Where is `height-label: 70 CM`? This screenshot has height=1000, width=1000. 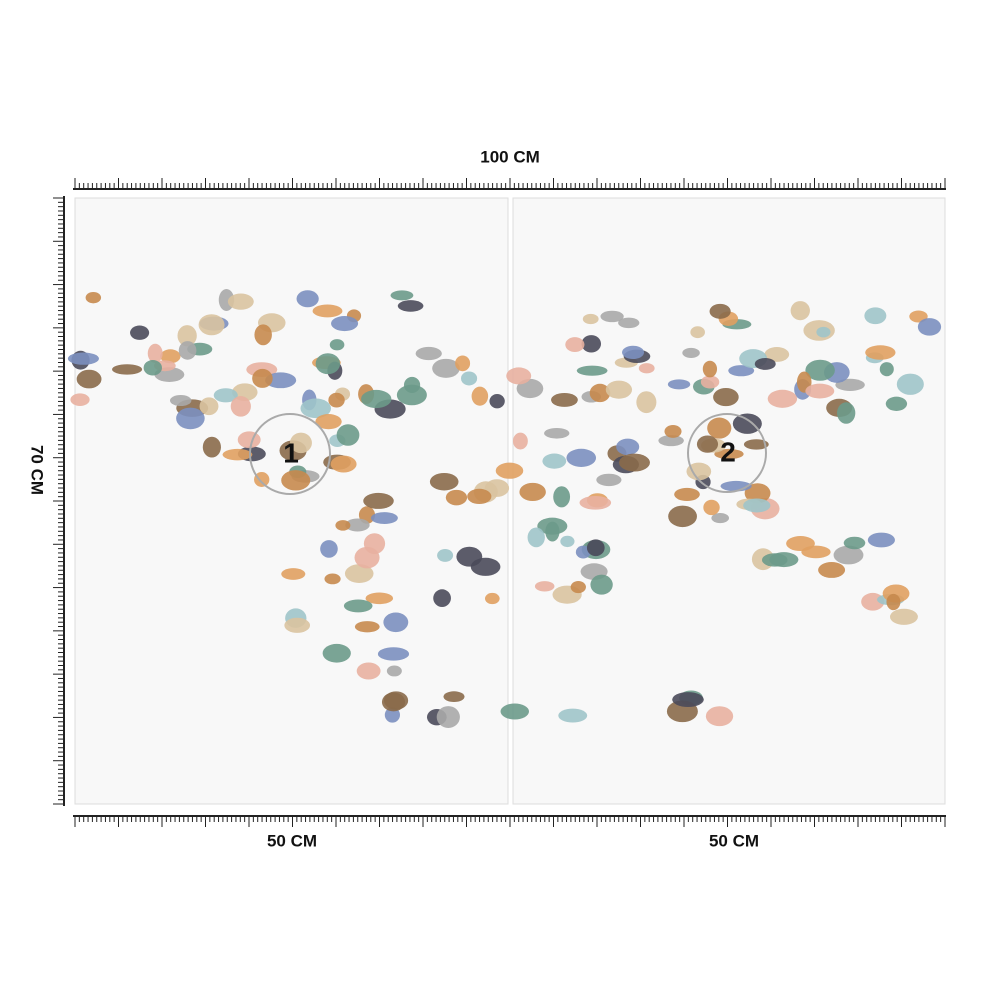 height-label: 70 CM is located at coordinates (37, 470).